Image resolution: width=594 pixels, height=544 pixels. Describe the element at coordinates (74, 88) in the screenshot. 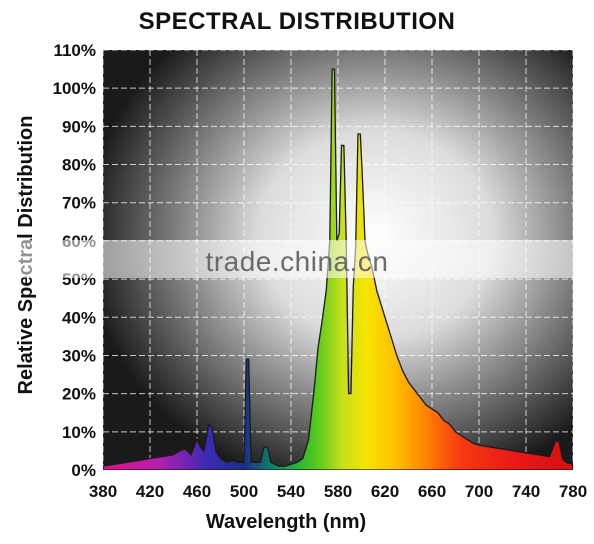

I see `y-tick-label: 100%` at that location.